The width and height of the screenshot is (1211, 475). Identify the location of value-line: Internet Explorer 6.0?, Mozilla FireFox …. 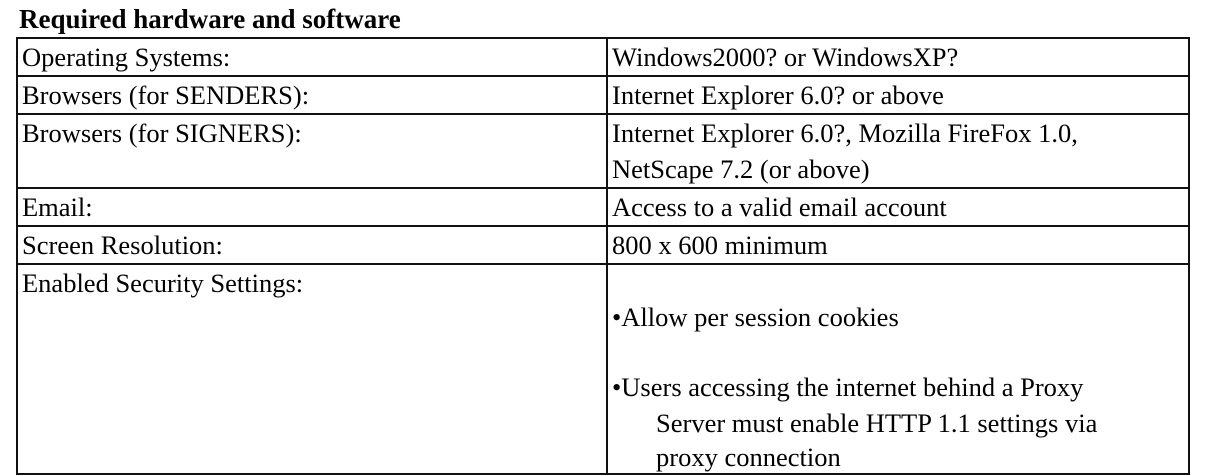
(845, 133).